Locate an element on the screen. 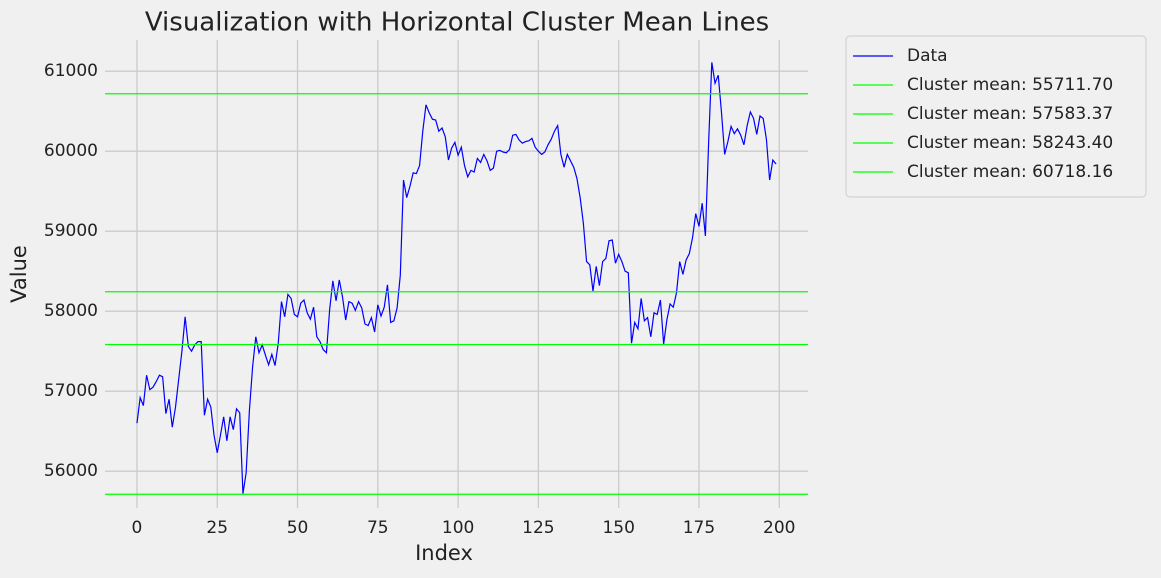 This screenshot has width=1161, height=578. legend-box is located at coordinates (996, 116).